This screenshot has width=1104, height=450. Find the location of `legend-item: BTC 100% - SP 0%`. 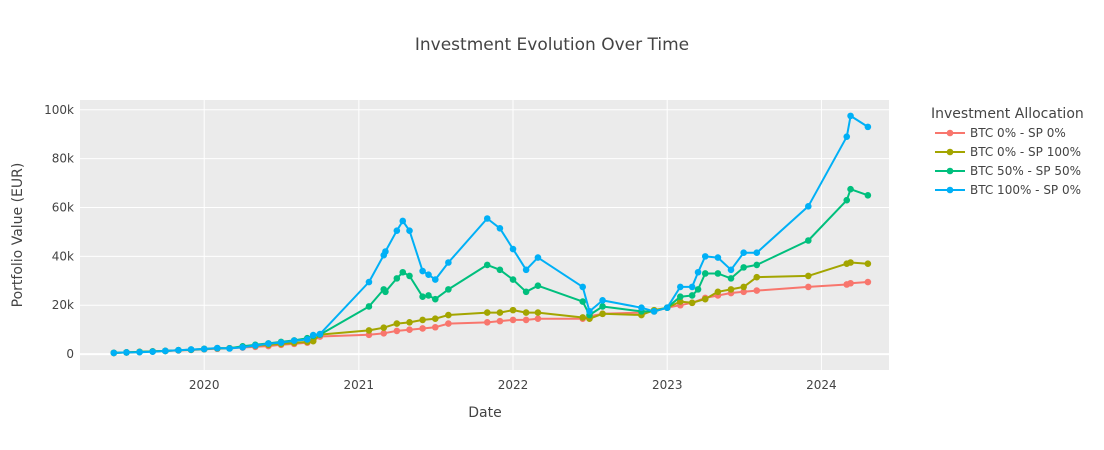

legend-item: BTC 100% - SP 0% is located at coordinates (1008, 190).